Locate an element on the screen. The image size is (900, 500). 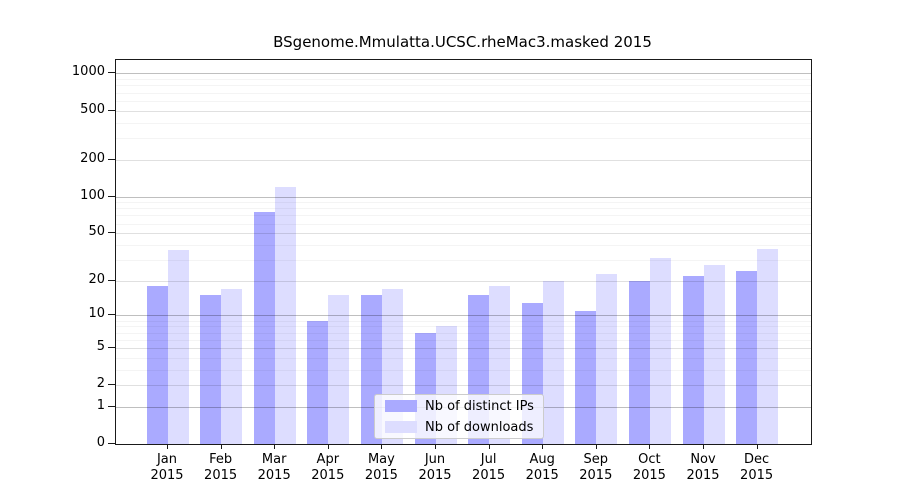
y-tick-label: 1000 is located at coordinates (88, 72).